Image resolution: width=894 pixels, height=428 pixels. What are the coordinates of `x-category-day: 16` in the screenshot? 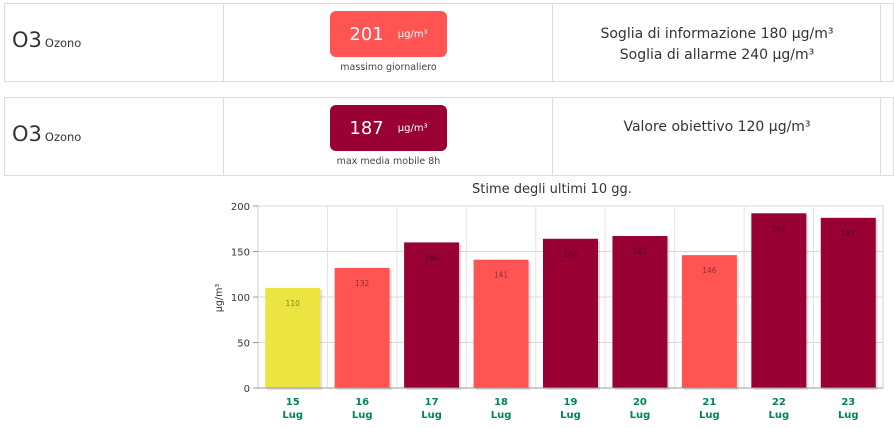 It's located at (362, 402).